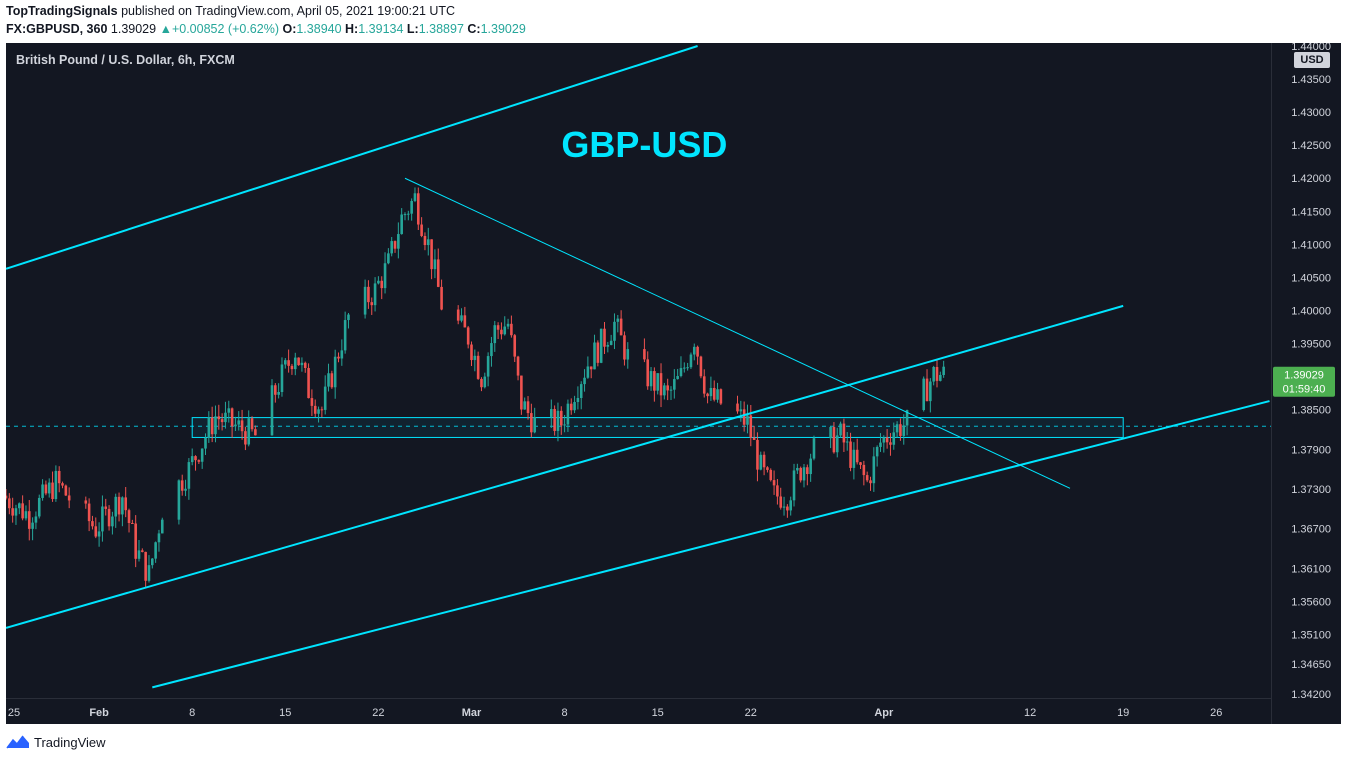 The image size is (1348, 762). I want to click on close-value: 1.39029, so click(503, 29).